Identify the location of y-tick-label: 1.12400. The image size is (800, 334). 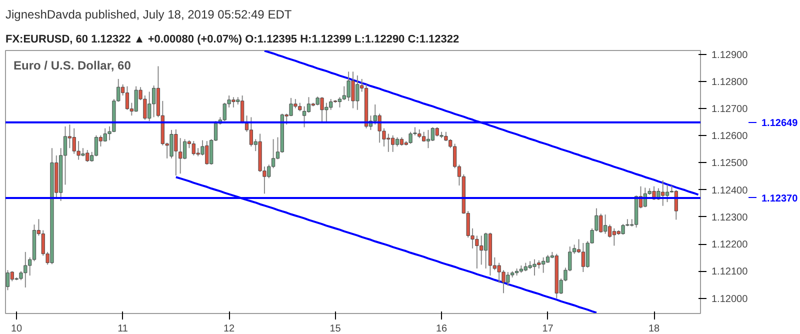
(730, 190).